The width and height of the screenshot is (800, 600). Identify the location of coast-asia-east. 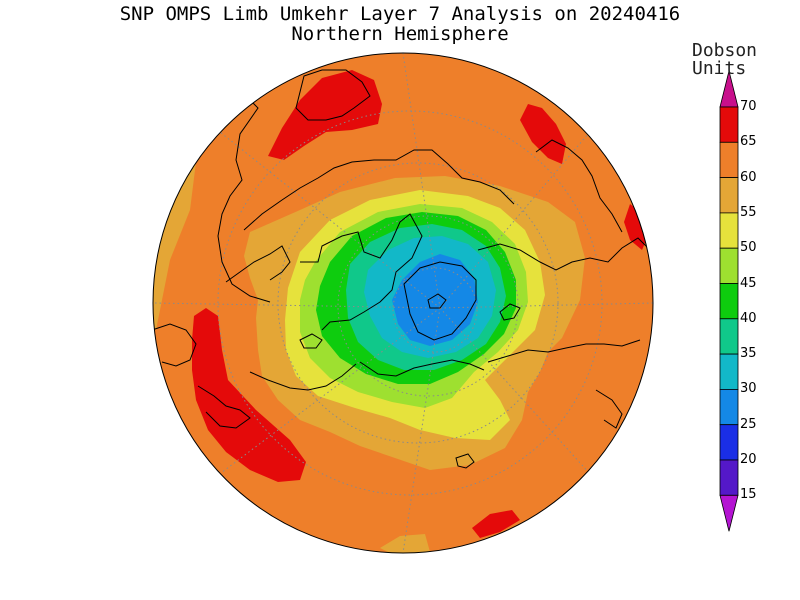
(579, 186).